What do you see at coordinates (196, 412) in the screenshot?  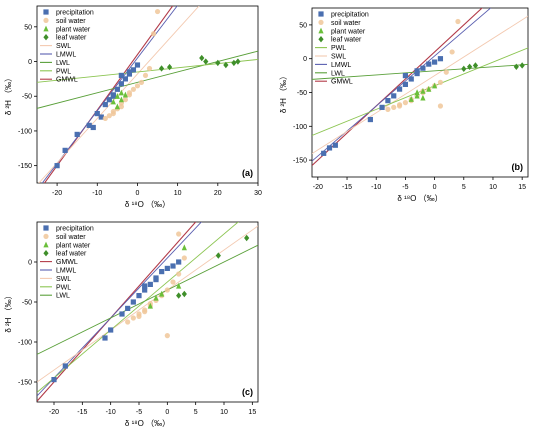 I see `x-tick-label: 5` at bounding box center [196, 412].